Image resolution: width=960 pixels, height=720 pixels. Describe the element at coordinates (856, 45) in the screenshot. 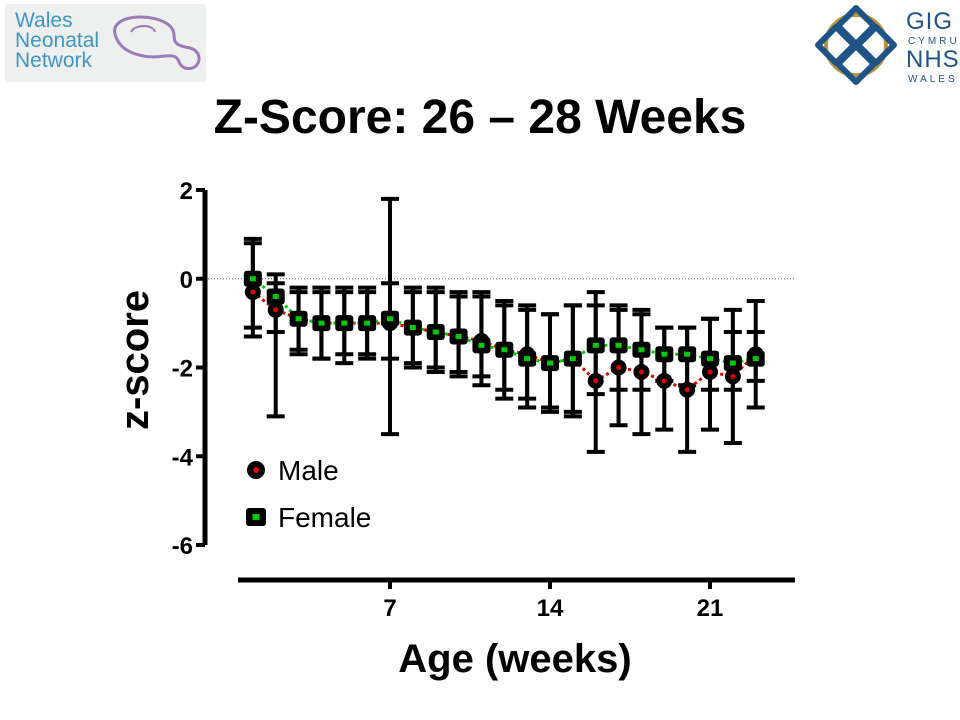

I see `celtic-knot-icon` at that location.